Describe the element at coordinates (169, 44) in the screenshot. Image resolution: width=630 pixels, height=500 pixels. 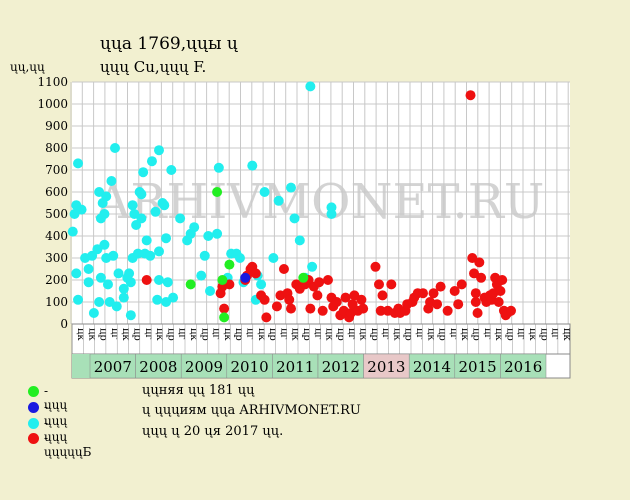
I see `chart-title: ųųа 1769,ųųы ų` at that location.